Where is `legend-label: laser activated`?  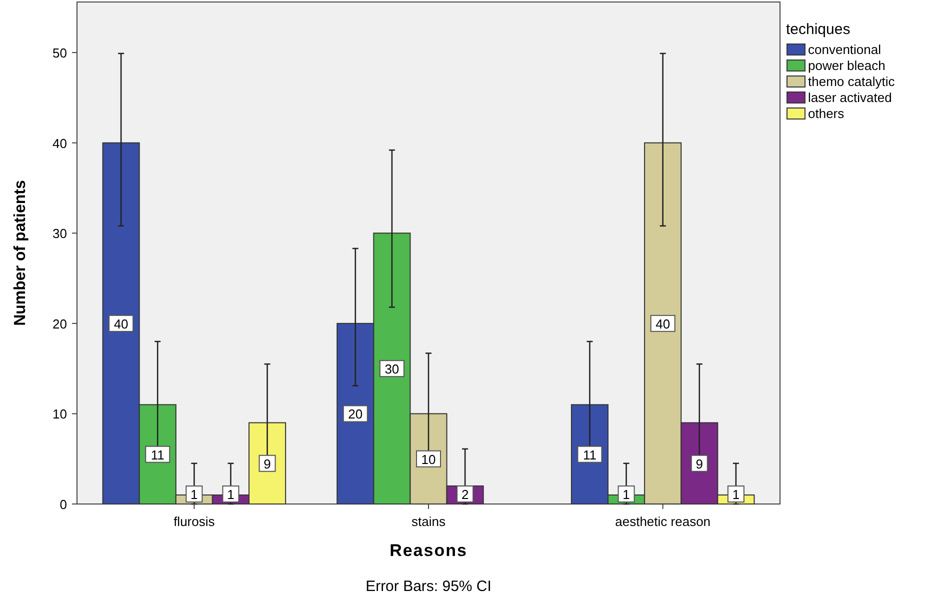 legend-label: laser activated is located at coordinates (850, 97).